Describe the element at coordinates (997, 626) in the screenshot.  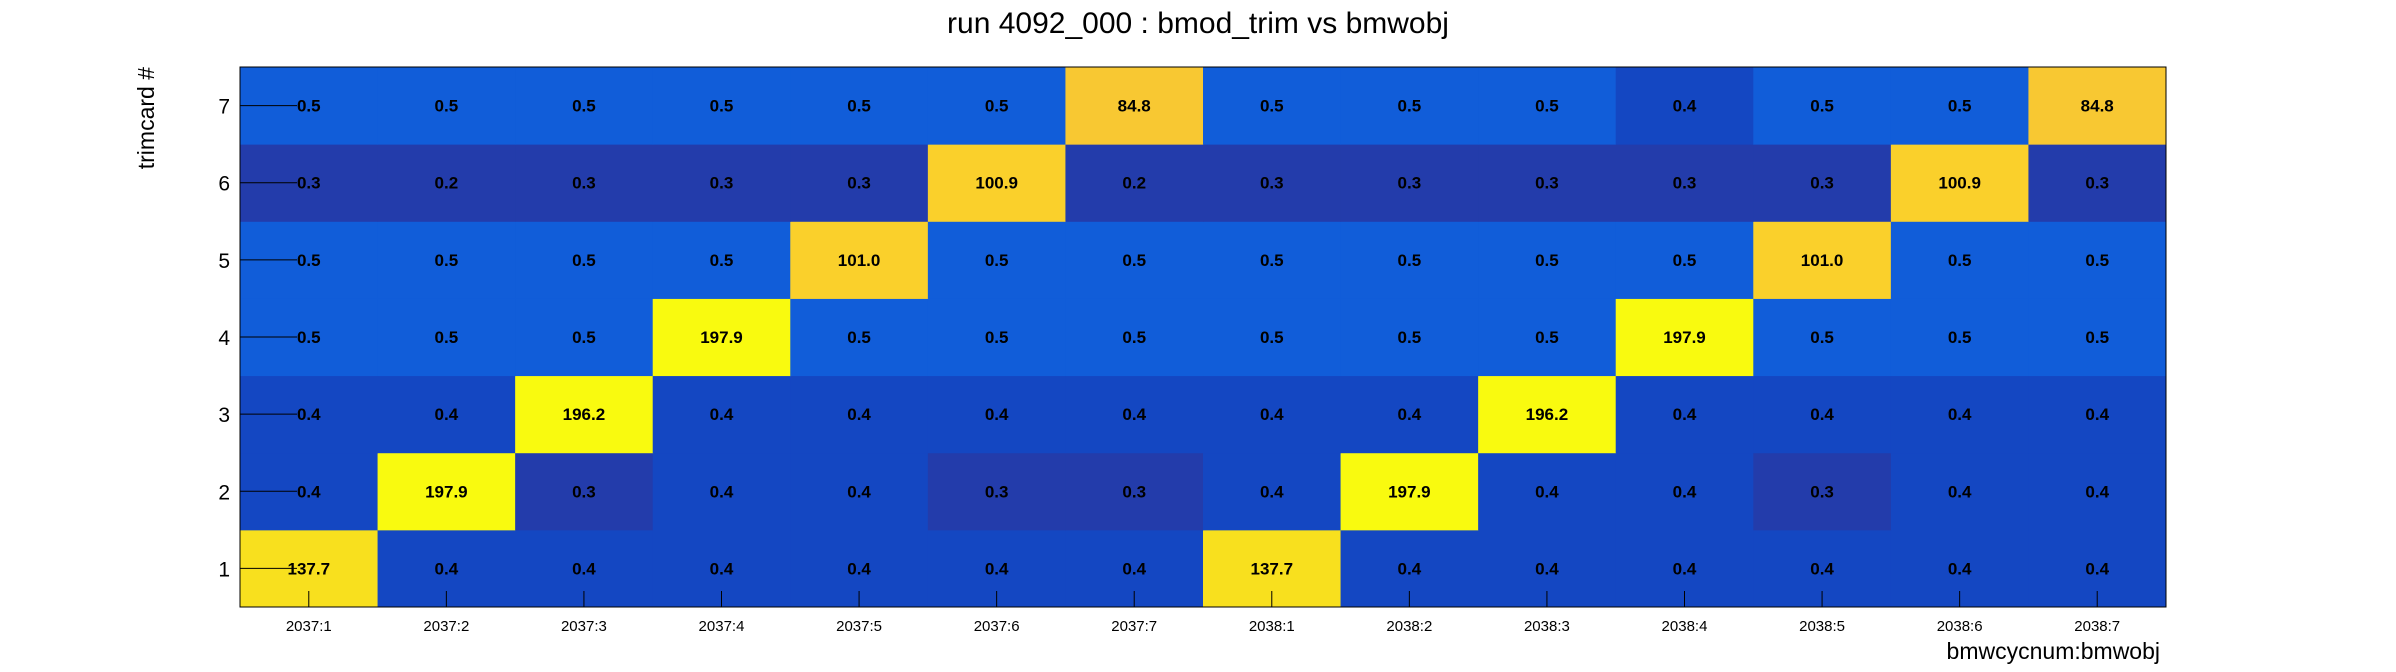
I see `x-tick-label: 2037:6` at that location.